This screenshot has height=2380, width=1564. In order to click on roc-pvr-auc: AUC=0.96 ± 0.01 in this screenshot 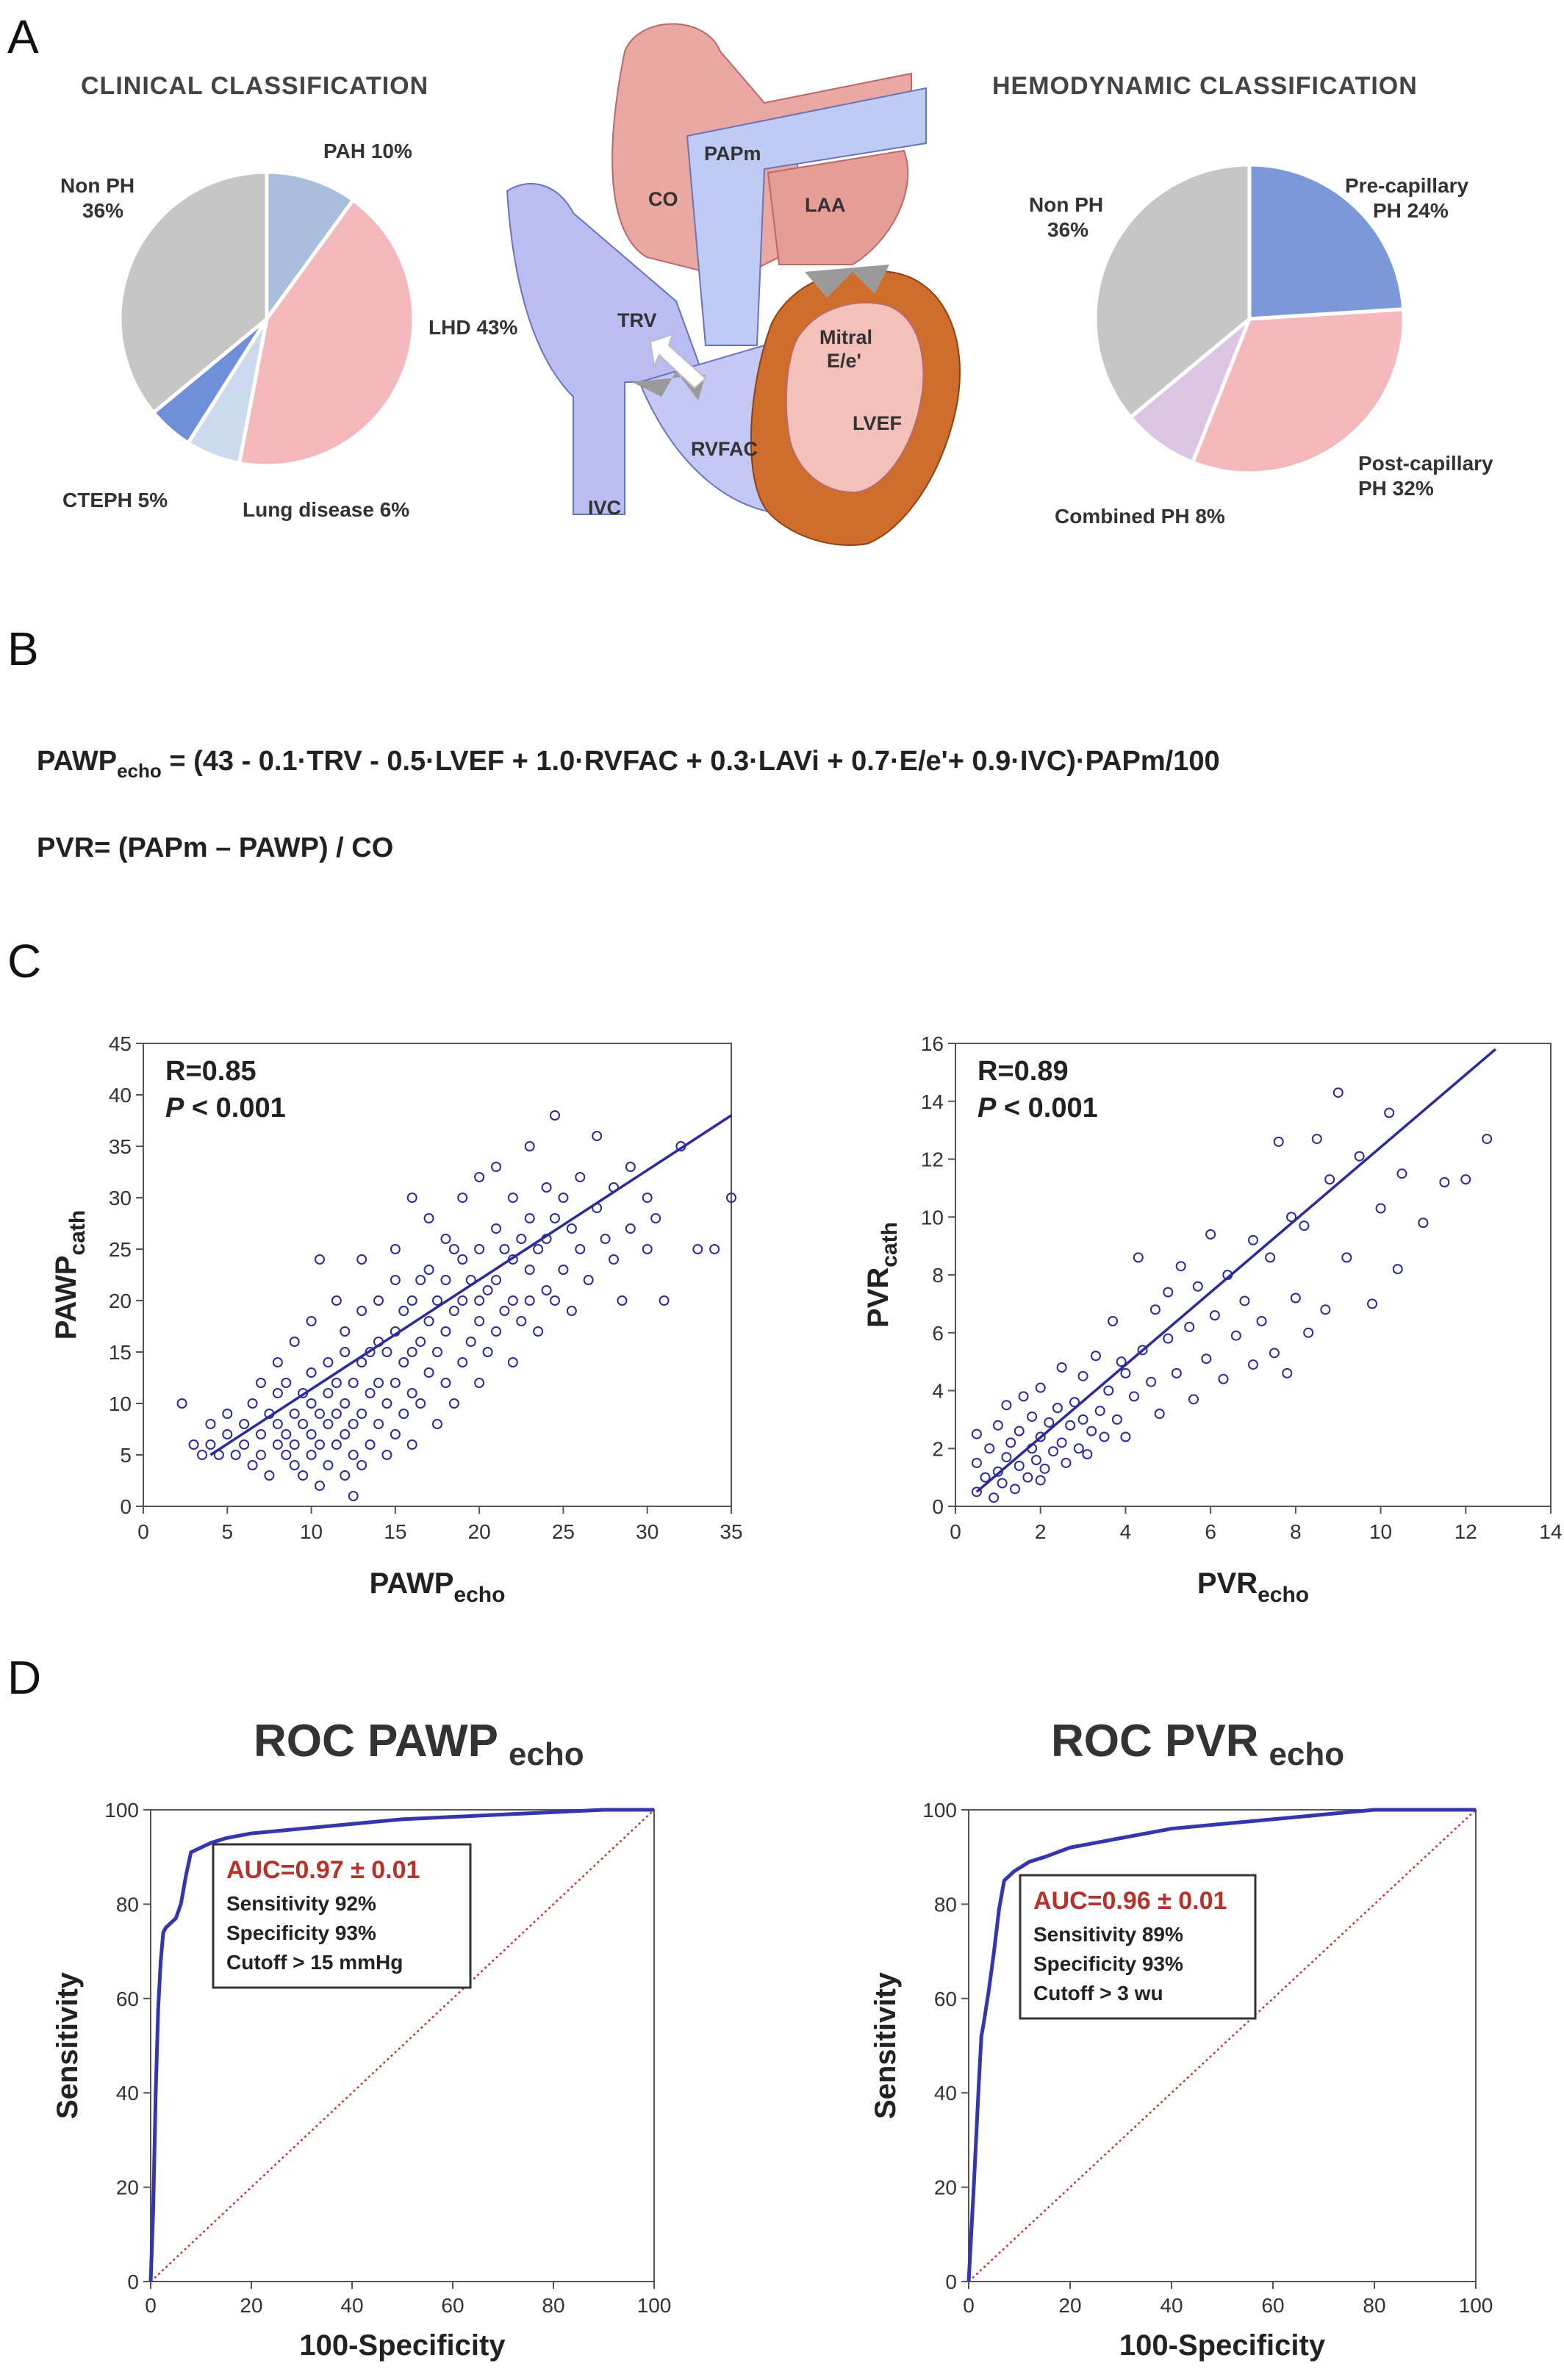, I will do `click(1130, 1901)`.